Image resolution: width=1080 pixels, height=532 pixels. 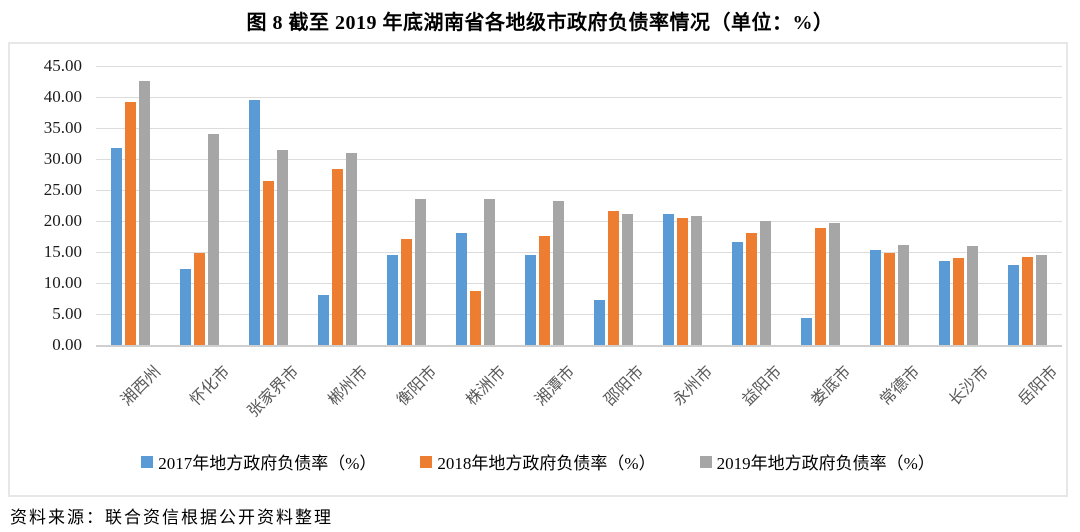 What do you see at coordinates (274, 392) in the screenshot?
I see `x-axis-label: 张家界市` at bounding box center [274, 392].